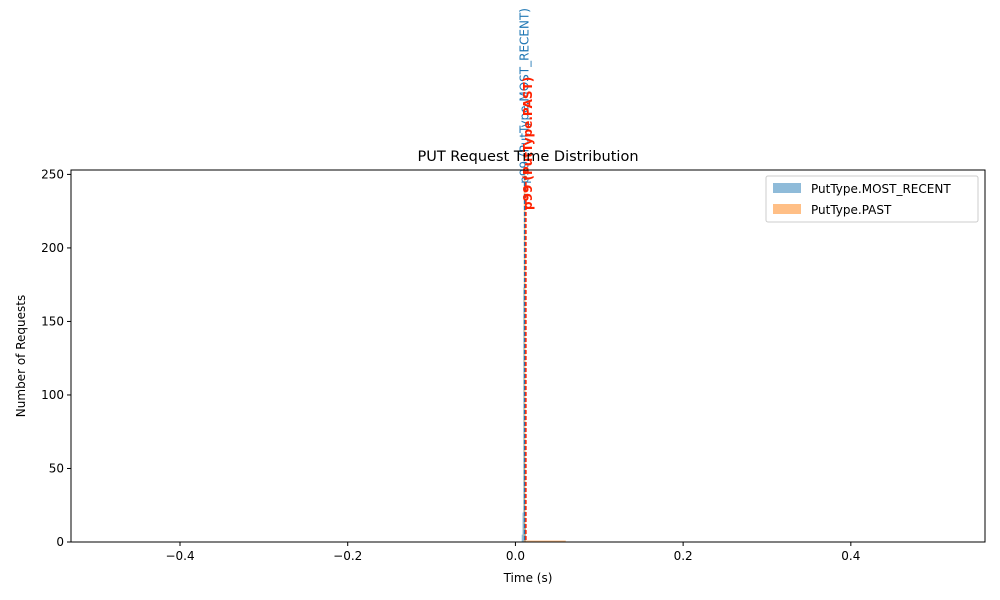  What do you see at coordinates (515, 556) in the screenshot?
I see `x-tick-label-2: 0.0` at bounding box center [515, 556].